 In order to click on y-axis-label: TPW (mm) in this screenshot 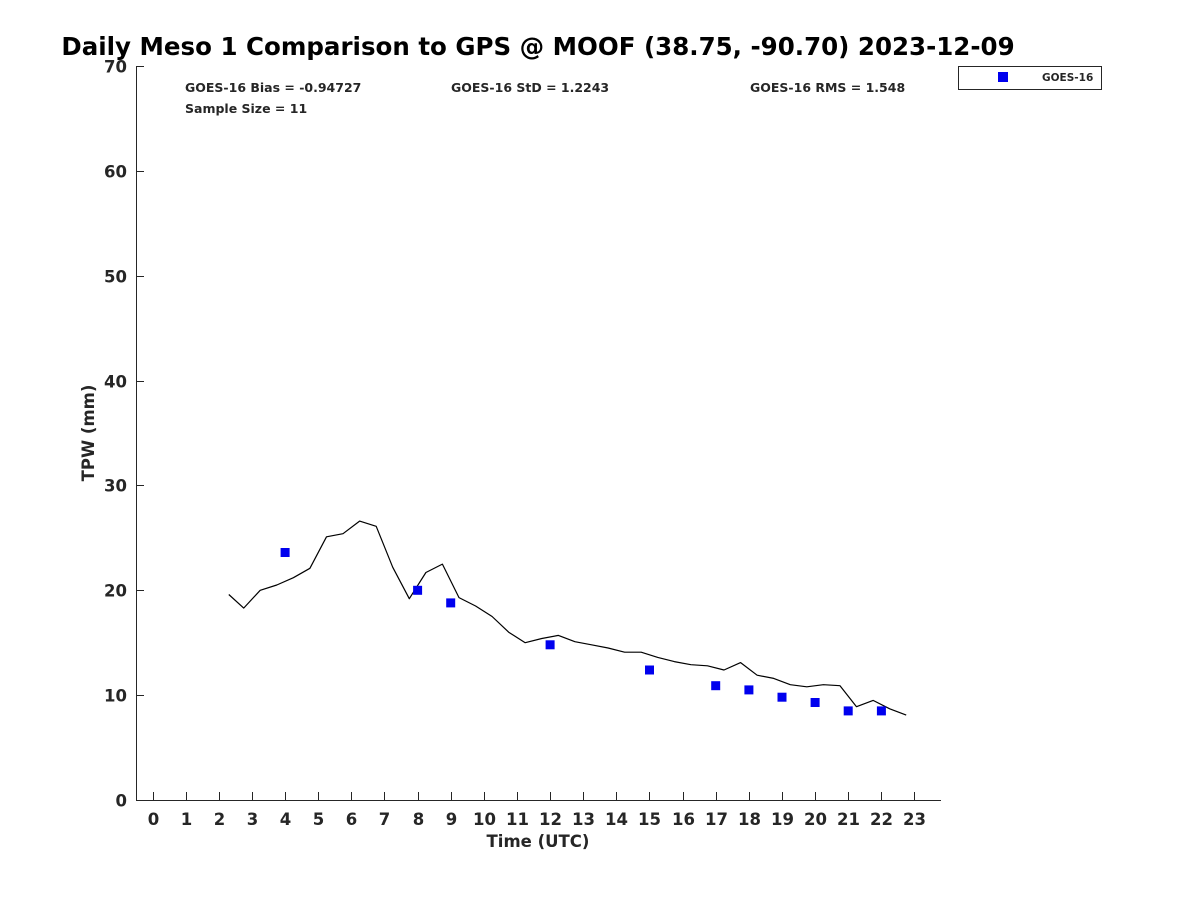, I will do `click(88, 433)`.